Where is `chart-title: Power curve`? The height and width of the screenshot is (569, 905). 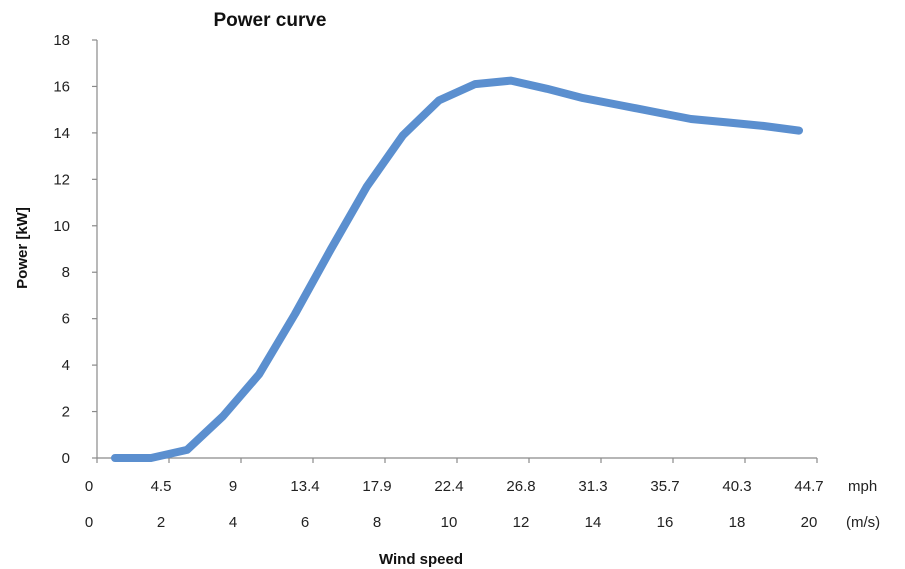 chart-title: Power curve is located at coordinates (270, 20).